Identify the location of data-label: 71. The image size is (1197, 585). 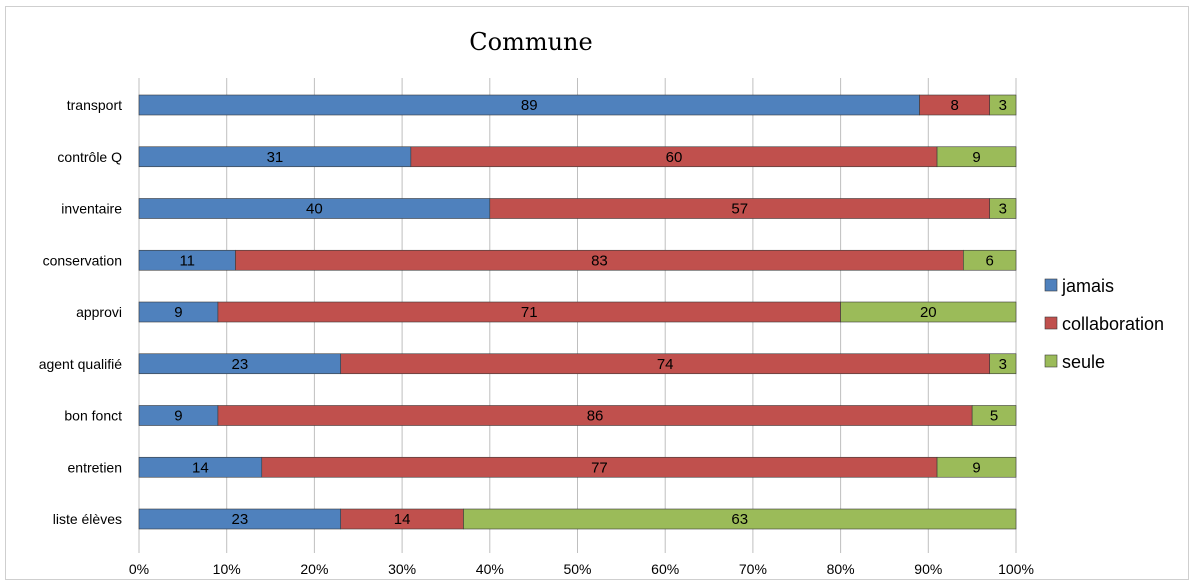
(529, 312).